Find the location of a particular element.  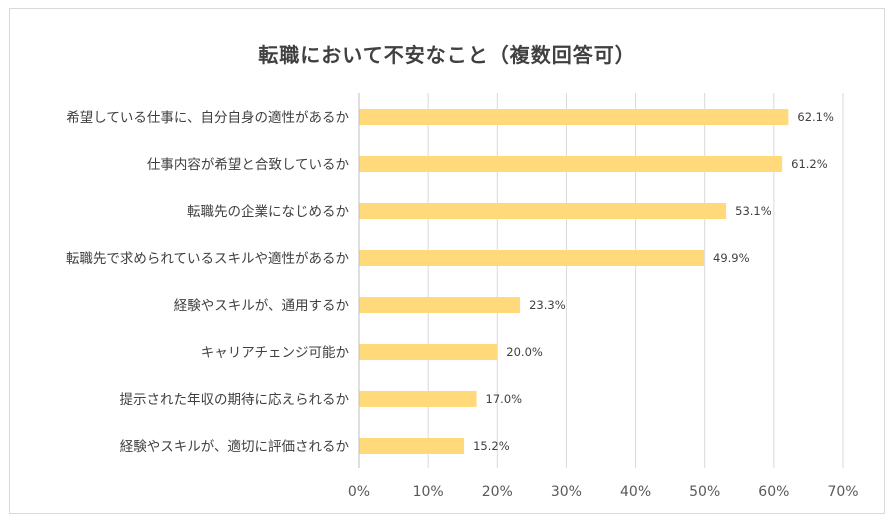

category-label: 転職先で求められているスキルや適性があるか is located at coordinates (208, 258).